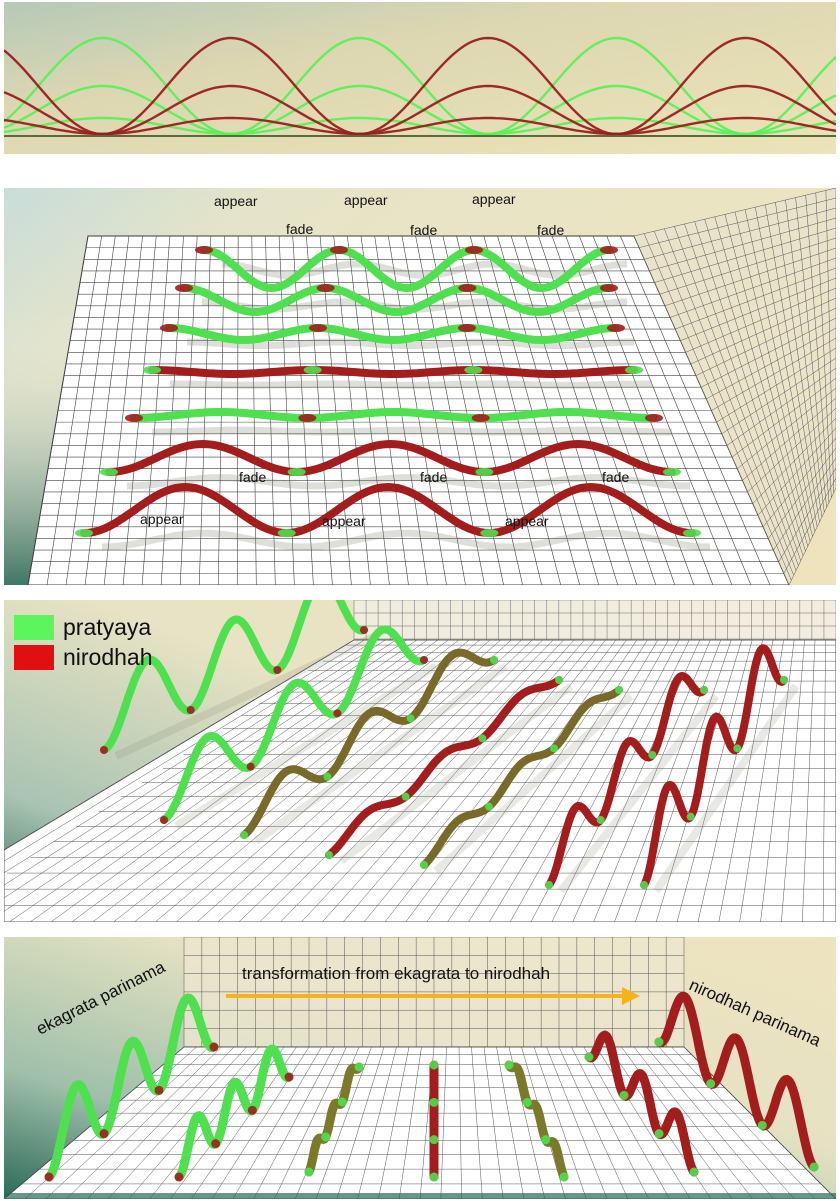 Image resolution: width=840 pixels, height=1201 pixels. What do you see at coordinates (433, 984) in the screenshot?
I see `transformation-arrow: transformation from ekagrata to nirodhah` at bounding box center [433, 984].